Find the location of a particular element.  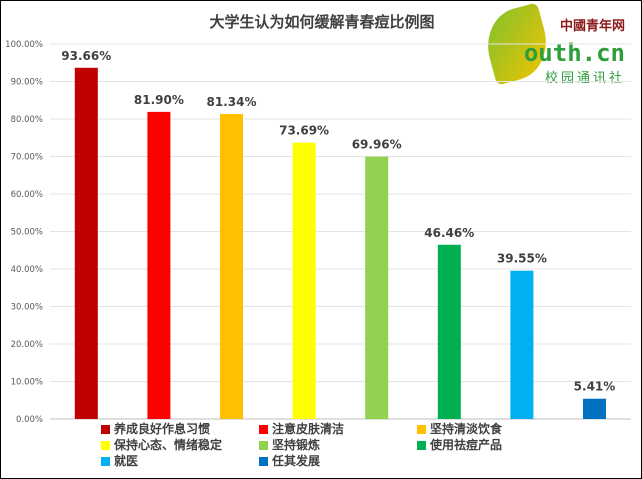

legend-item: 使用祛痘产品 is located at coordinates (497, 445).